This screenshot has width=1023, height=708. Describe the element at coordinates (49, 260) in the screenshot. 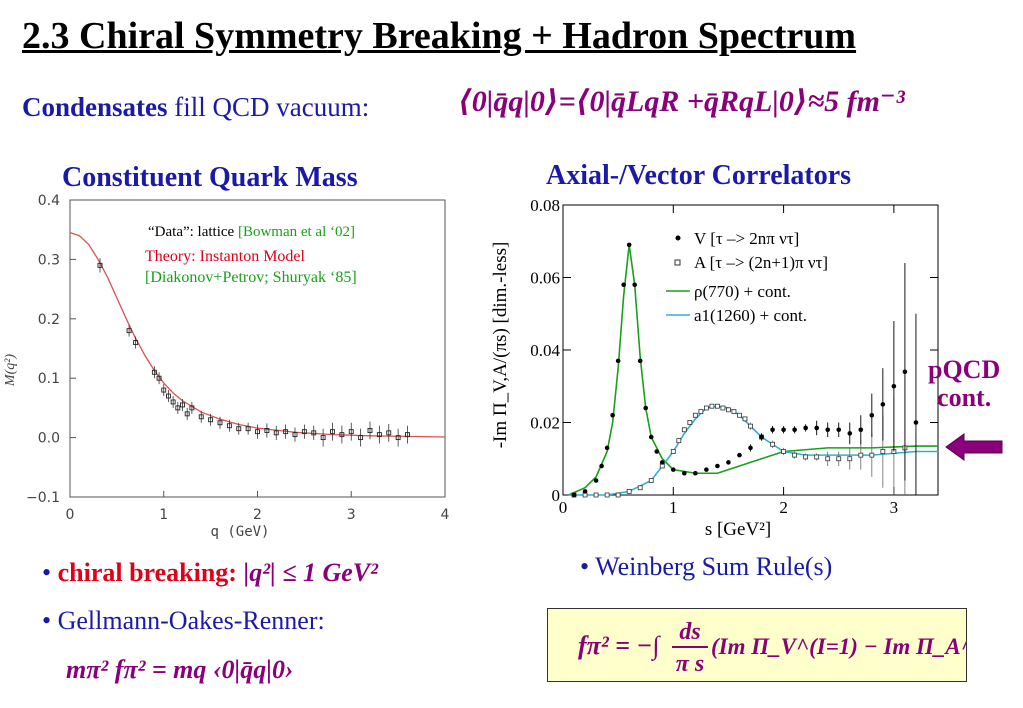

I see `y-tick-label: 0.3` at that location.